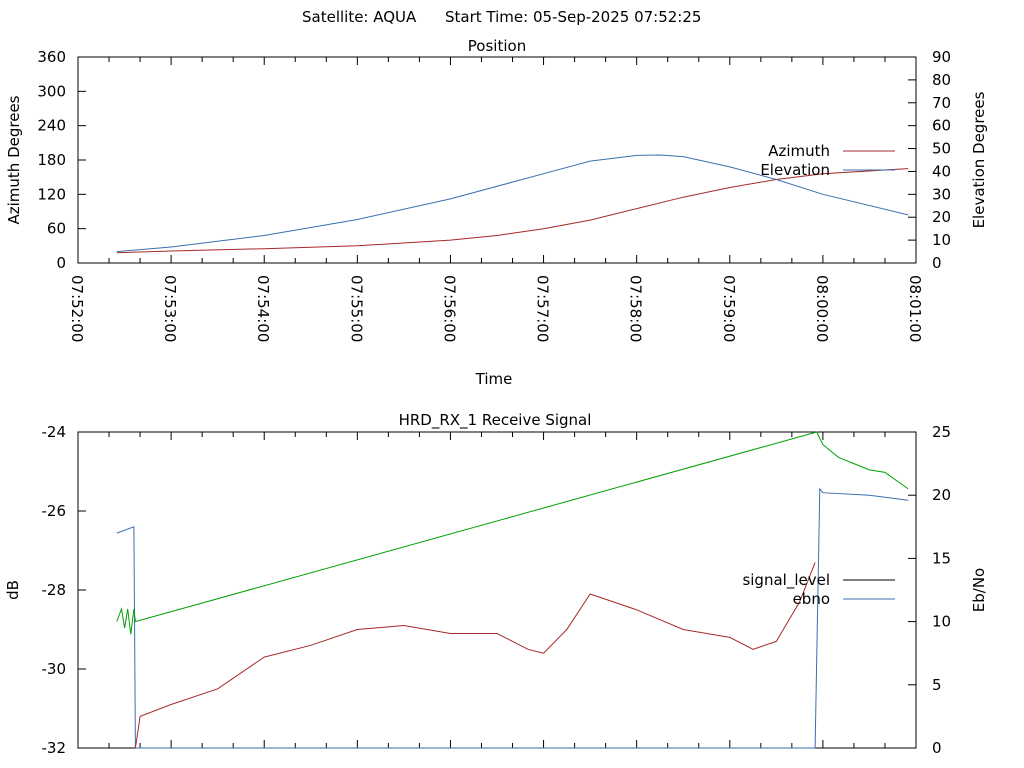 This screenshot has width=1024, height=768. What do you see at coordinates (915, 308) in the screenshot?
I see `position-xtick-label: 08:01:00` at bounding box center [915, 308].